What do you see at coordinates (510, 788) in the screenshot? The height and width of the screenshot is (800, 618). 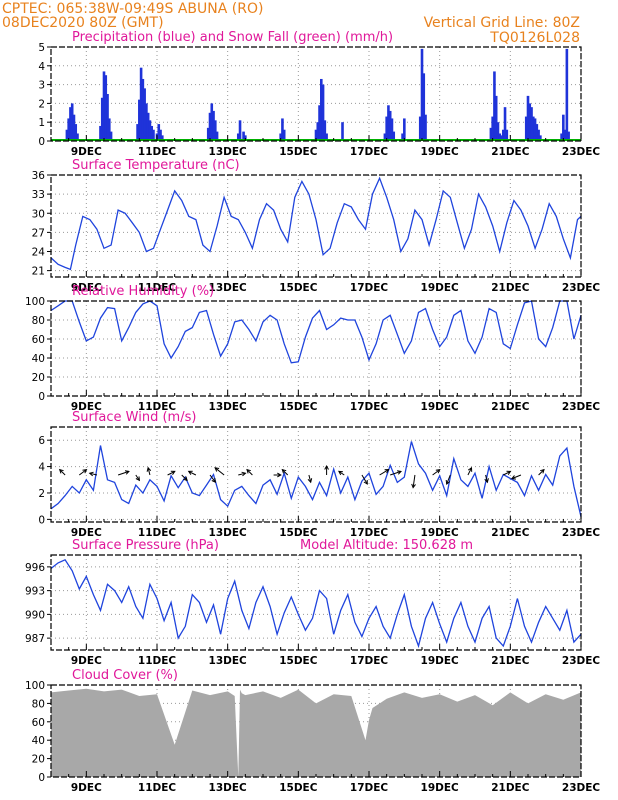 I see `cloud-xtick-label: 21DEC` at bounding box center [510, 788].